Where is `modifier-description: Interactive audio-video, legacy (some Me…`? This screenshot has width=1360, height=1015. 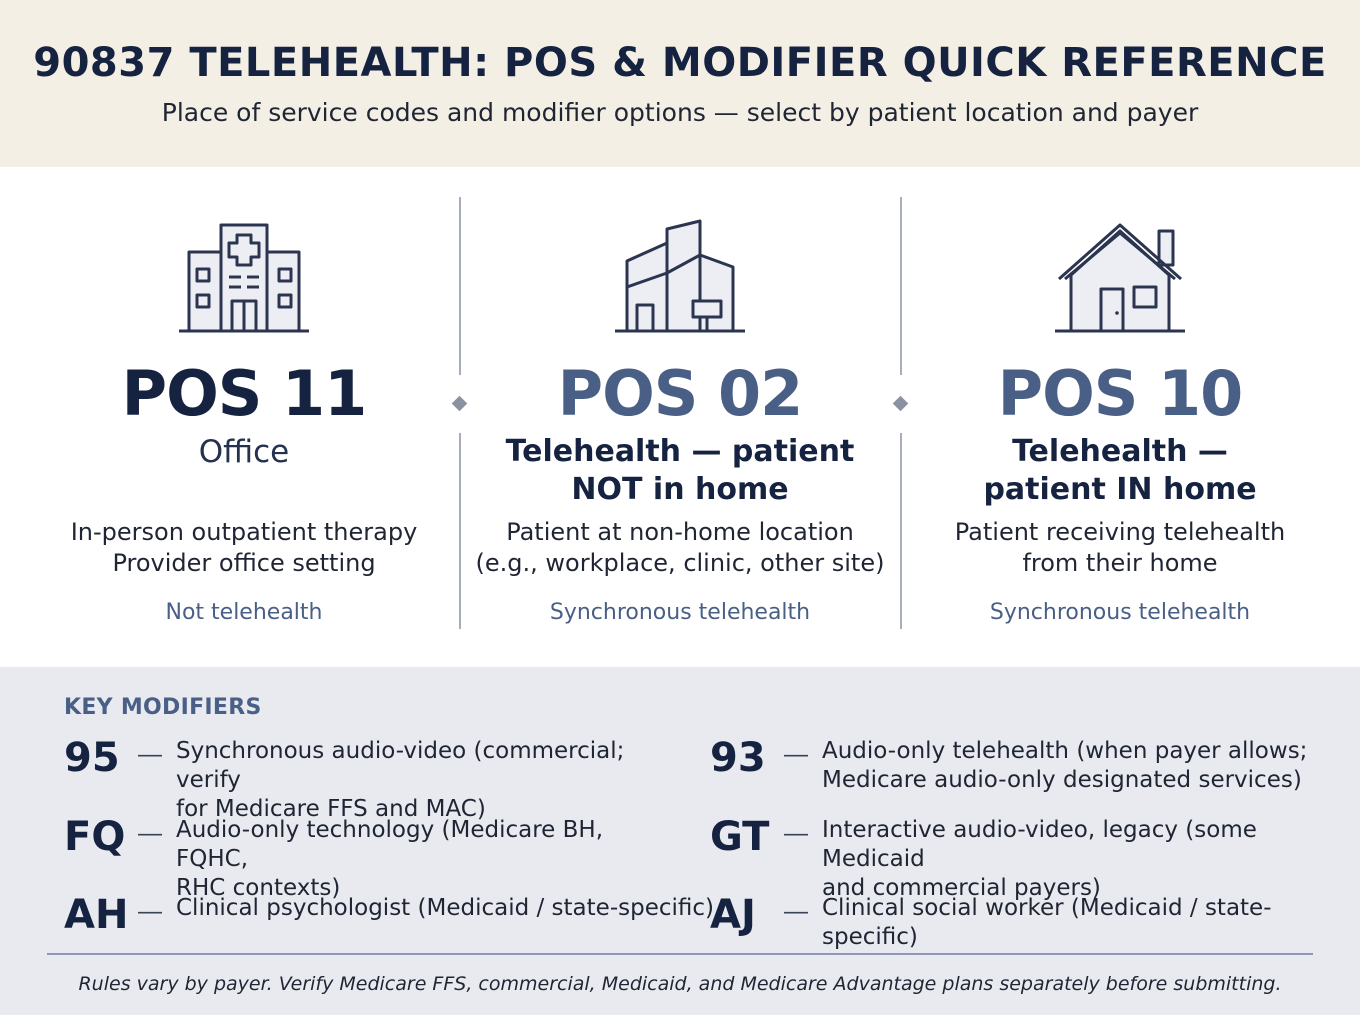
modifier-description: Interactive audio-video, legacy (some Me… is located at coordinates (1091, 859).